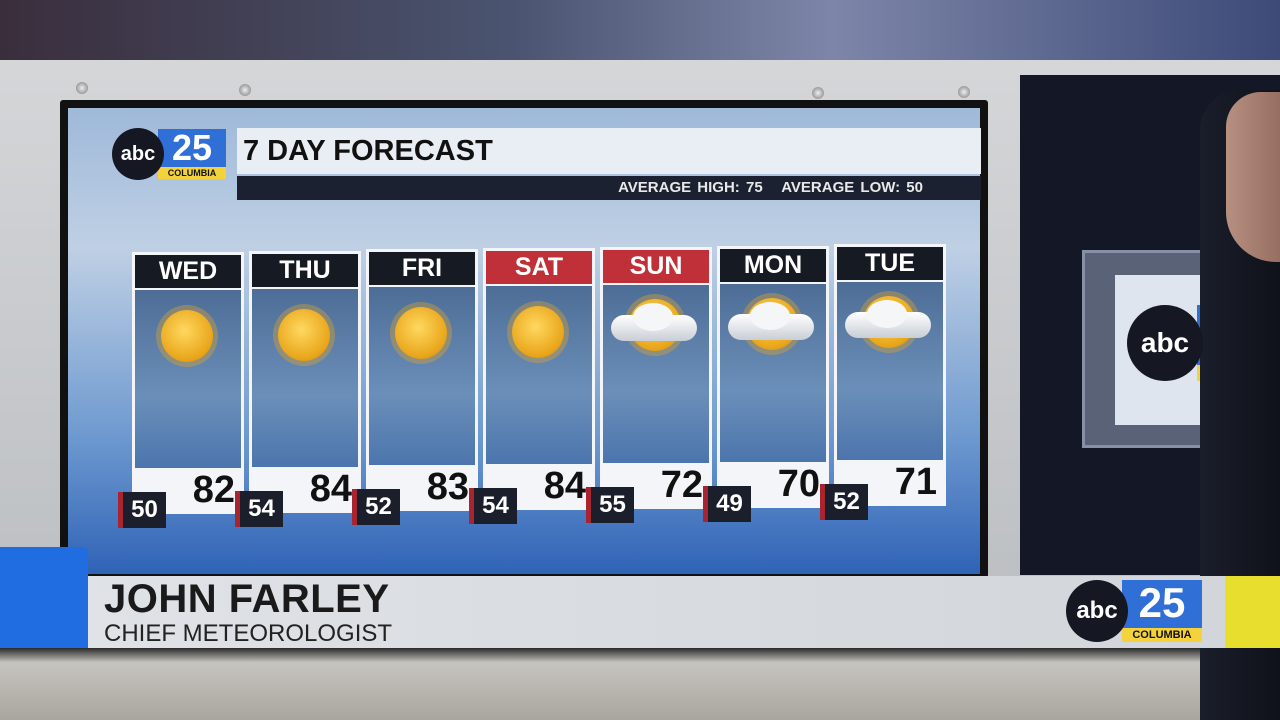 This screenshot has height=720, width=1280. Describe the element at coordinates (1253, 177) in the screenshot. I see `meteorologist-head` at that location.